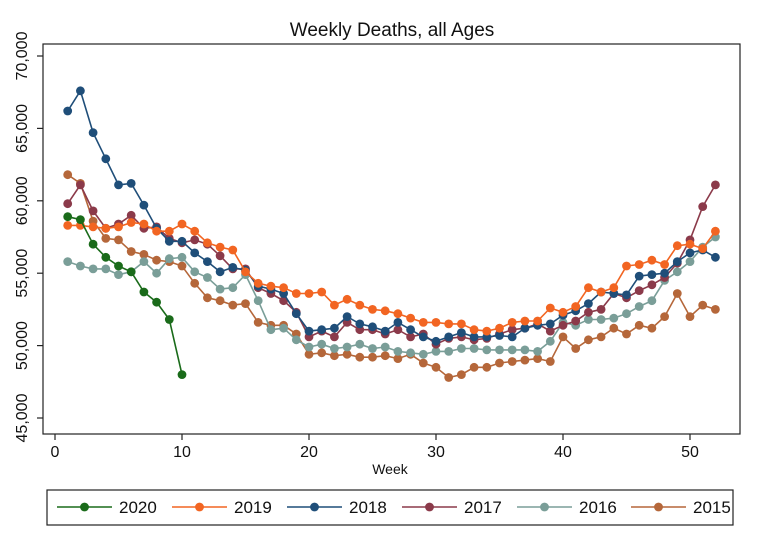  I want to click on series-line-2020, so click(125, 295).